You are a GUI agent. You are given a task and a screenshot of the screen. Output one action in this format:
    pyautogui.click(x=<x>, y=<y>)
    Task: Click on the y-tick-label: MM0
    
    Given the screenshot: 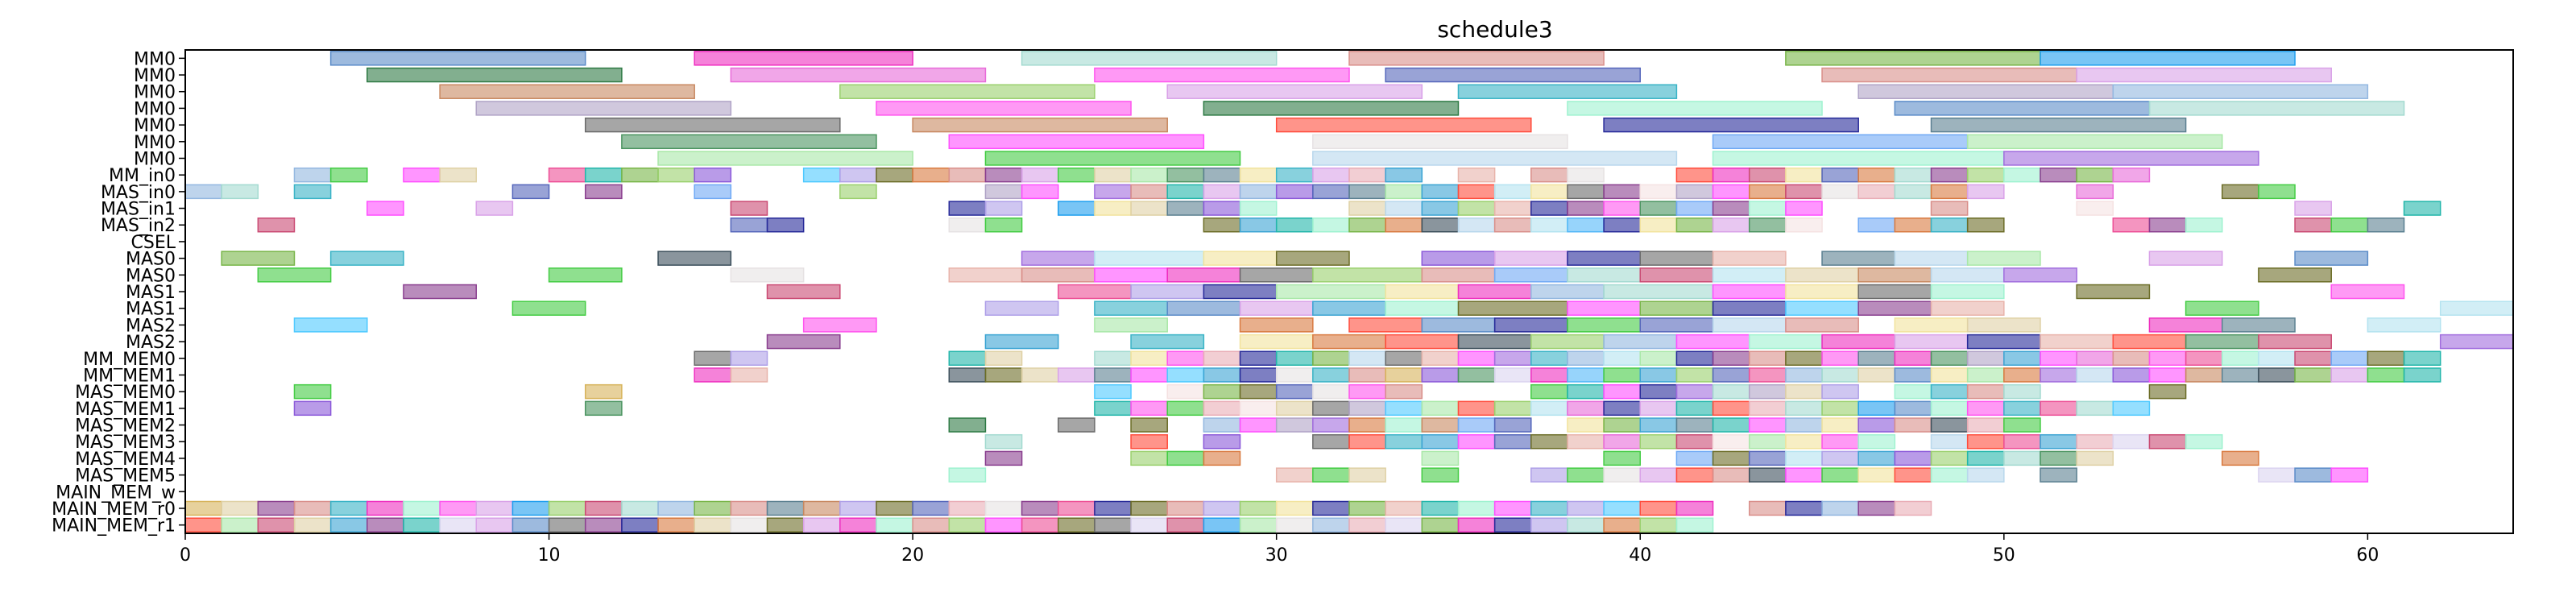 What is the action you would take?
    pyautogui.click(x=155, y=109)
    